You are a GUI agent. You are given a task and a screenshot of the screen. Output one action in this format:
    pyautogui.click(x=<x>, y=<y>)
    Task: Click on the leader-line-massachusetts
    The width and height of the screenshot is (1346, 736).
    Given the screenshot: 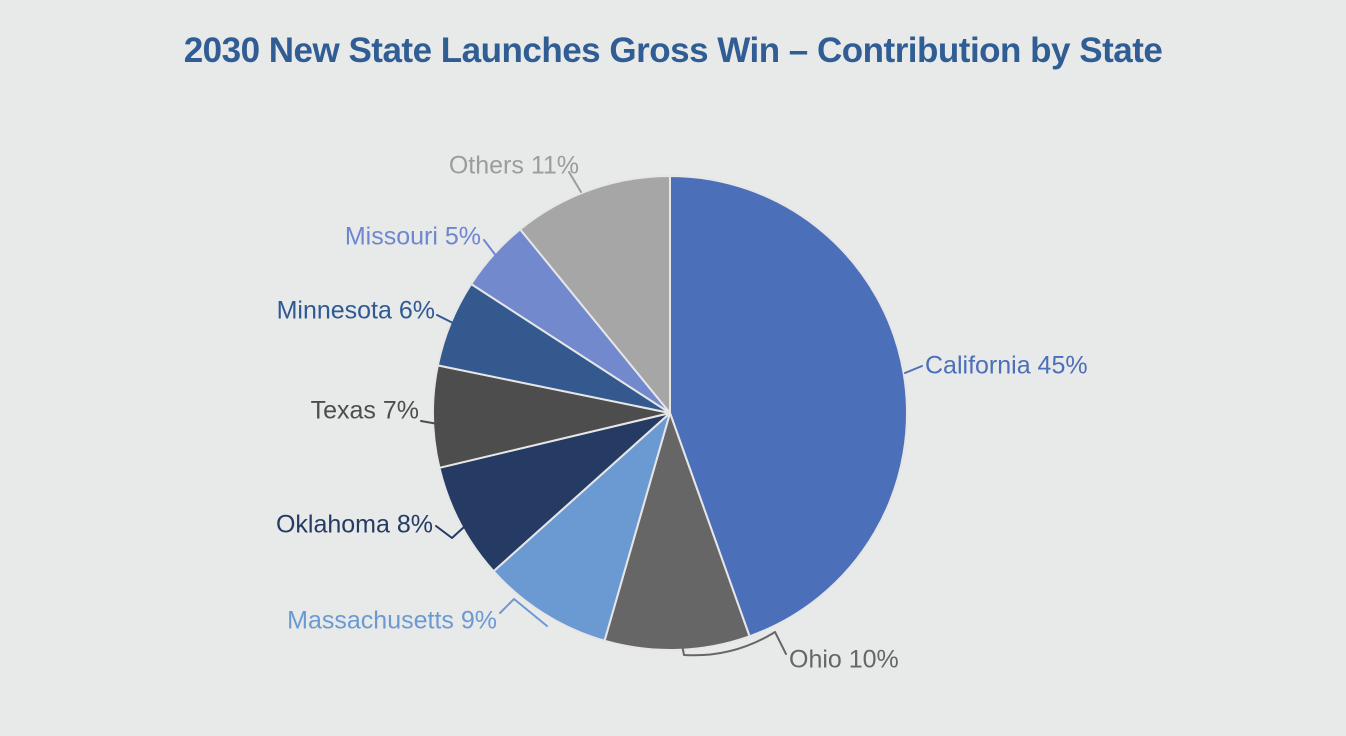 What is the action you would take?
    pyautogui.click(x=523, y=612)
    